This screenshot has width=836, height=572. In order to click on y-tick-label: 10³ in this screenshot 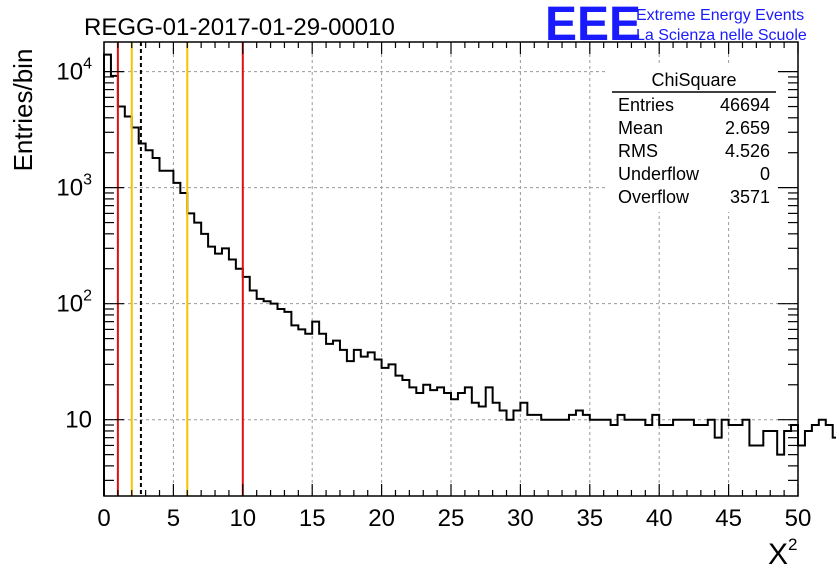, I will do `click(74, 187)`.